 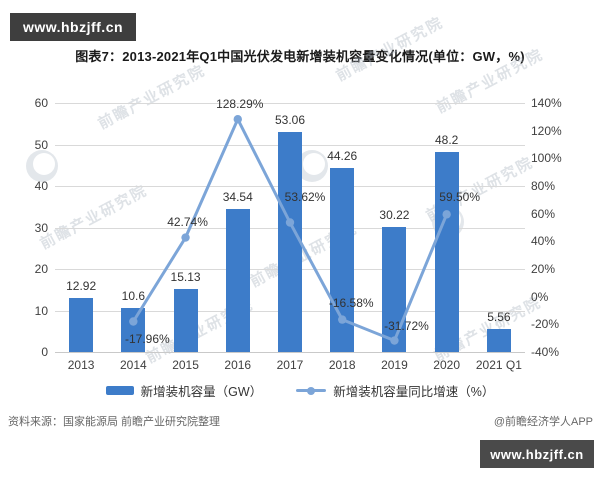 What do you see at coordinates (187, 221) in the screenshot?
I see `line-value-label: 42.74%` at bounding box center [187, 221].